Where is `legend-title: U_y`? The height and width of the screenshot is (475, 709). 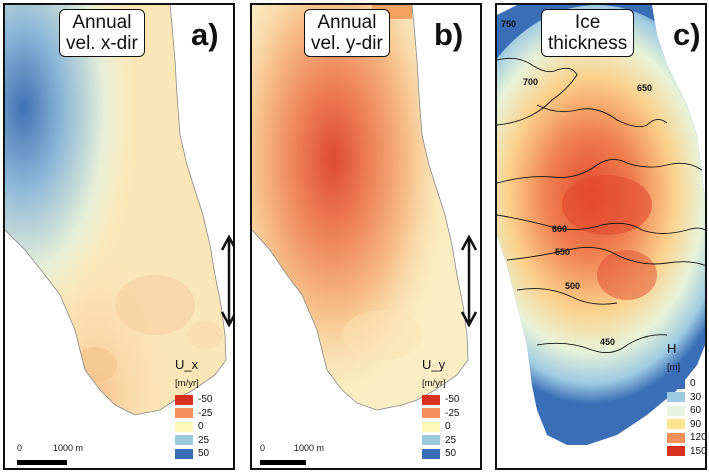
legend-title: U_y is located at coordinates (434, 364).